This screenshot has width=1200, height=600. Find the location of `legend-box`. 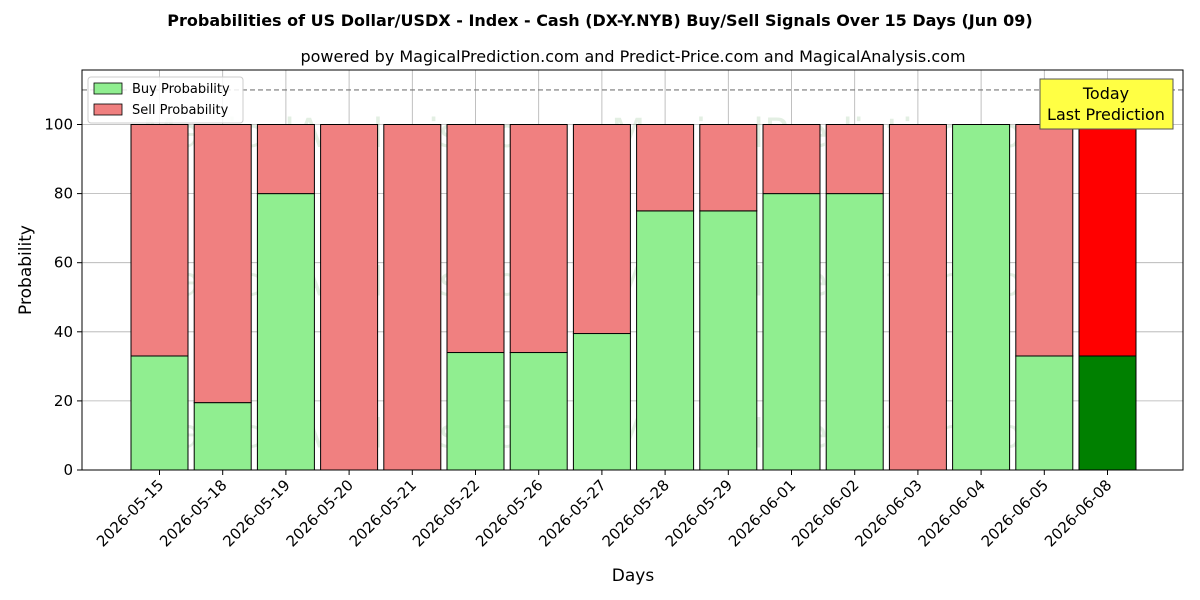

legend-box is located at coordinates (165, 100).